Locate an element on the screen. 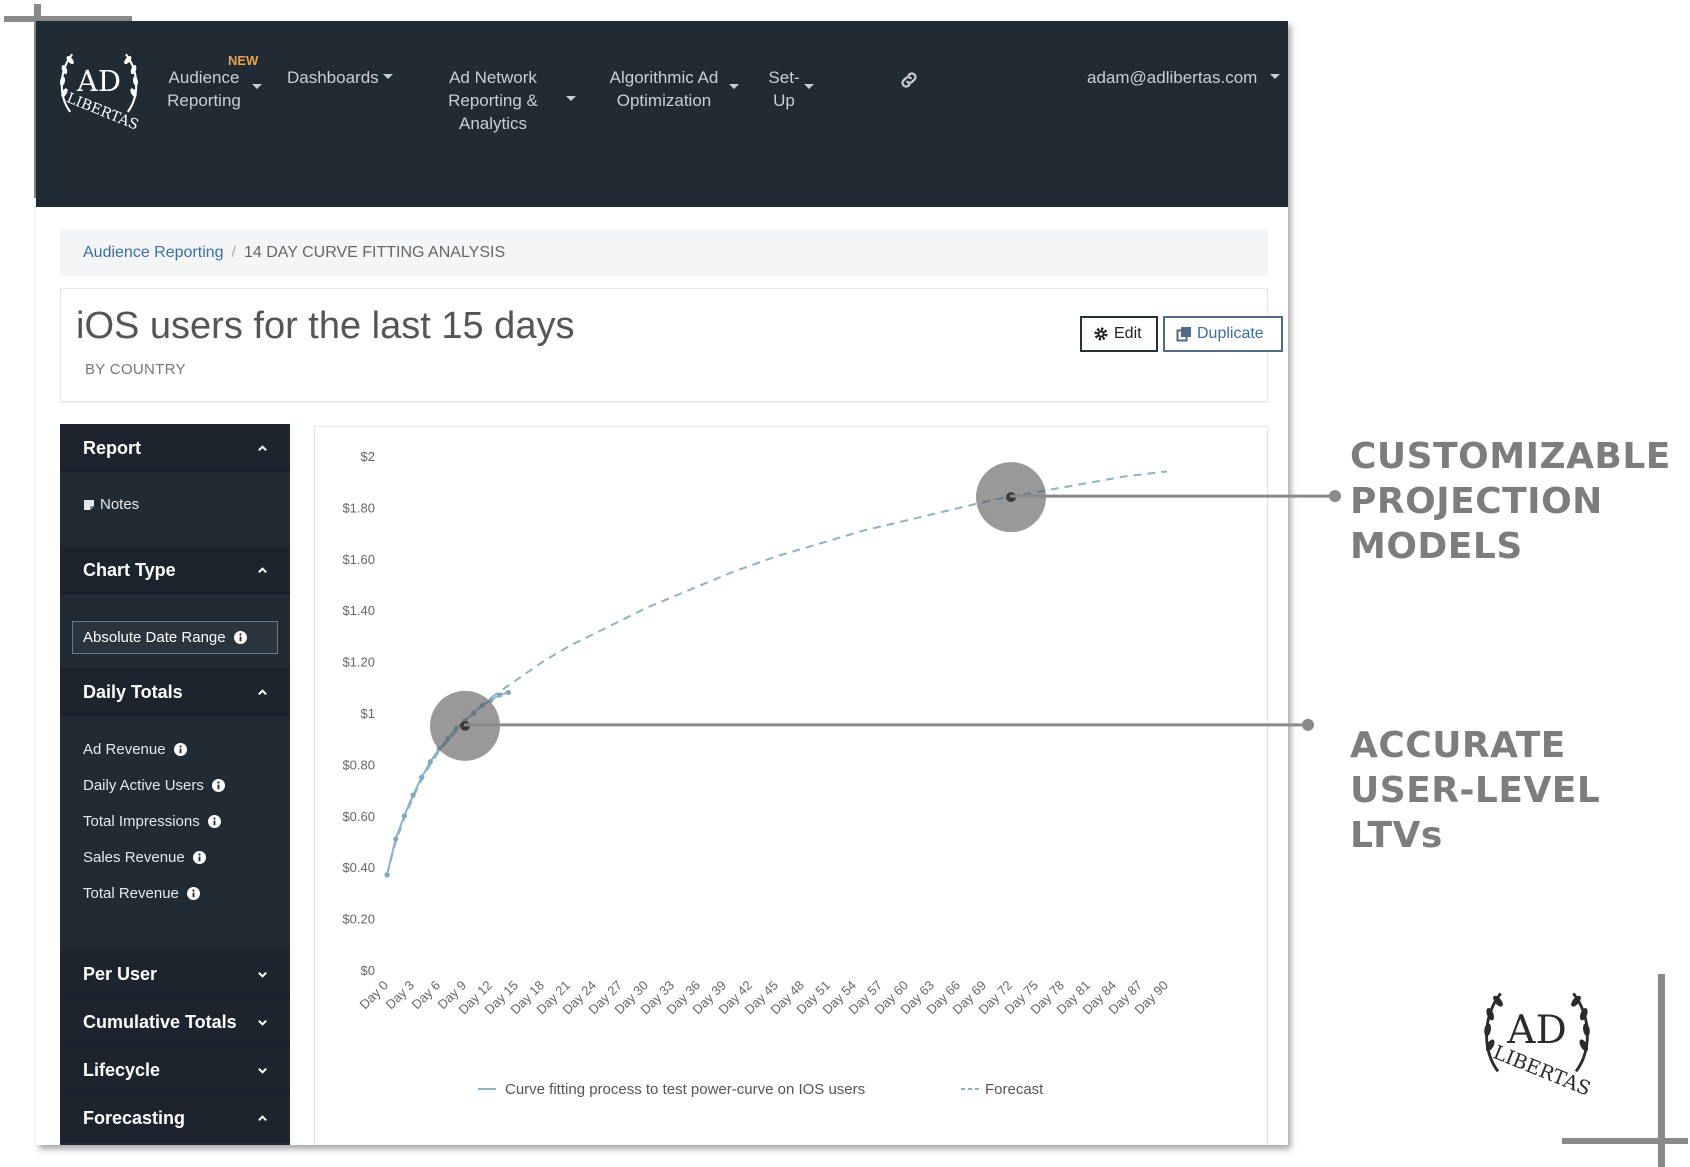 This screenshot has height=1167, width=1690. gear-icon is located at coordinates (1101, 334).